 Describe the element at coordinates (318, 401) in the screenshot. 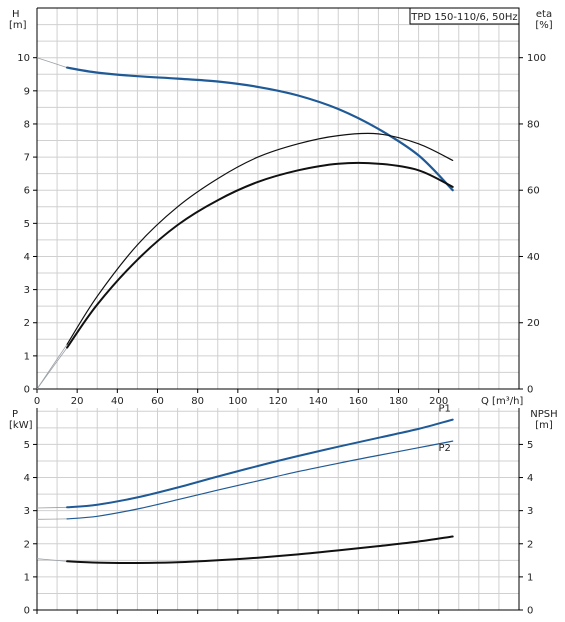

I see `x-tick-label: 140` at that location.